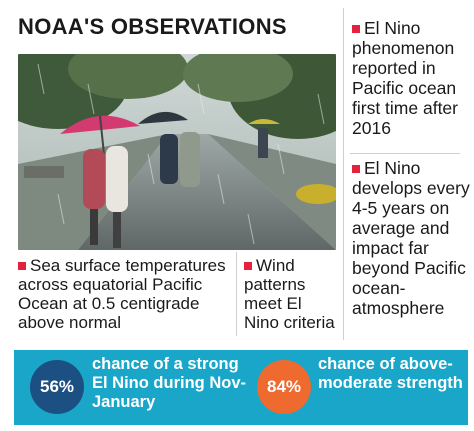  What do you see at coordinates (343, 174) in the screenshot?
I see `column-divider` at bounding box center [343, 174].